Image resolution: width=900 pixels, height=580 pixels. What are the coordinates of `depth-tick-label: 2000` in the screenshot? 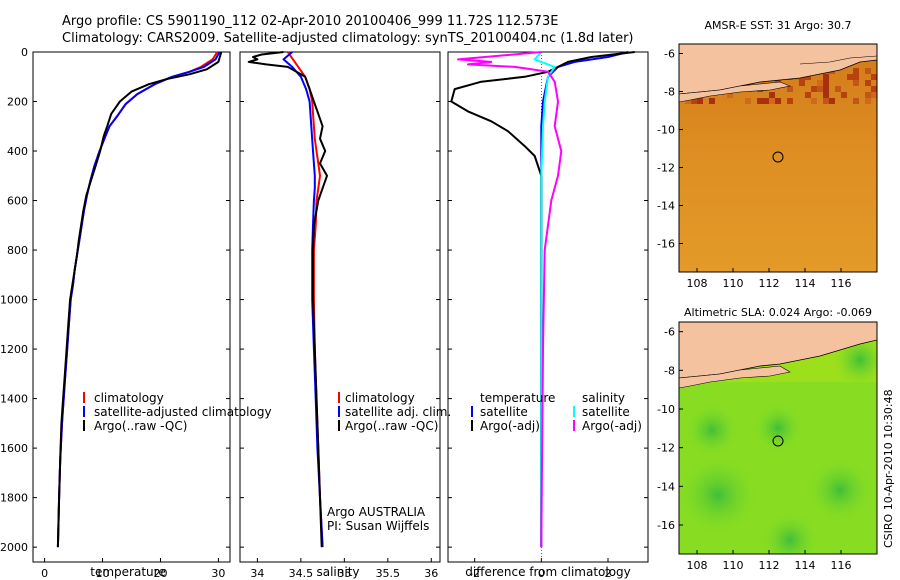 It's located at (14, 547).